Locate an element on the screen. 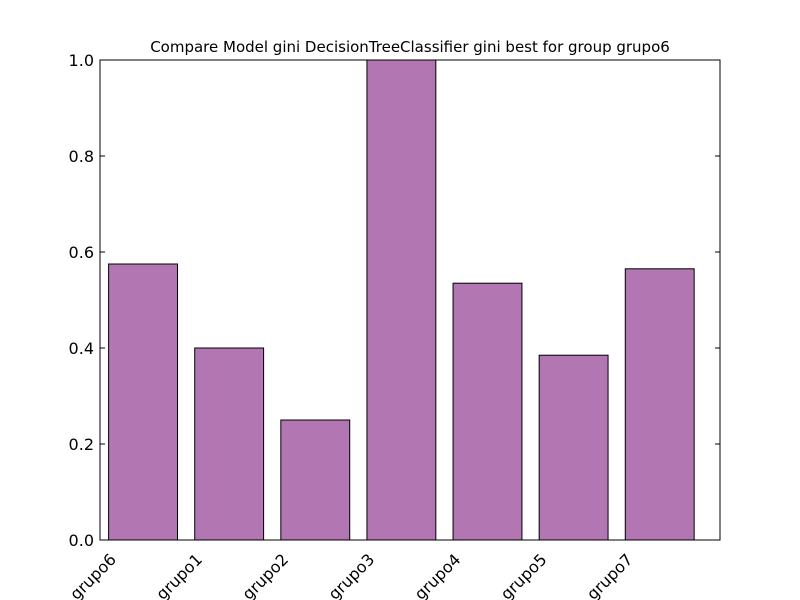 This screenshot has height=600, width=800. y-tick-label: 0.8 is located at coordinates (81, 156).